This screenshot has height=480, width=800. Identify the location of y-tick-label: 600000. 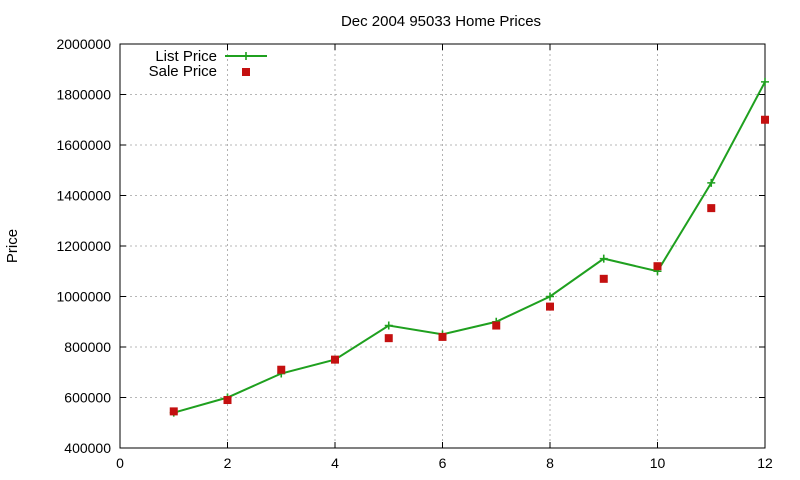
(87, 398).